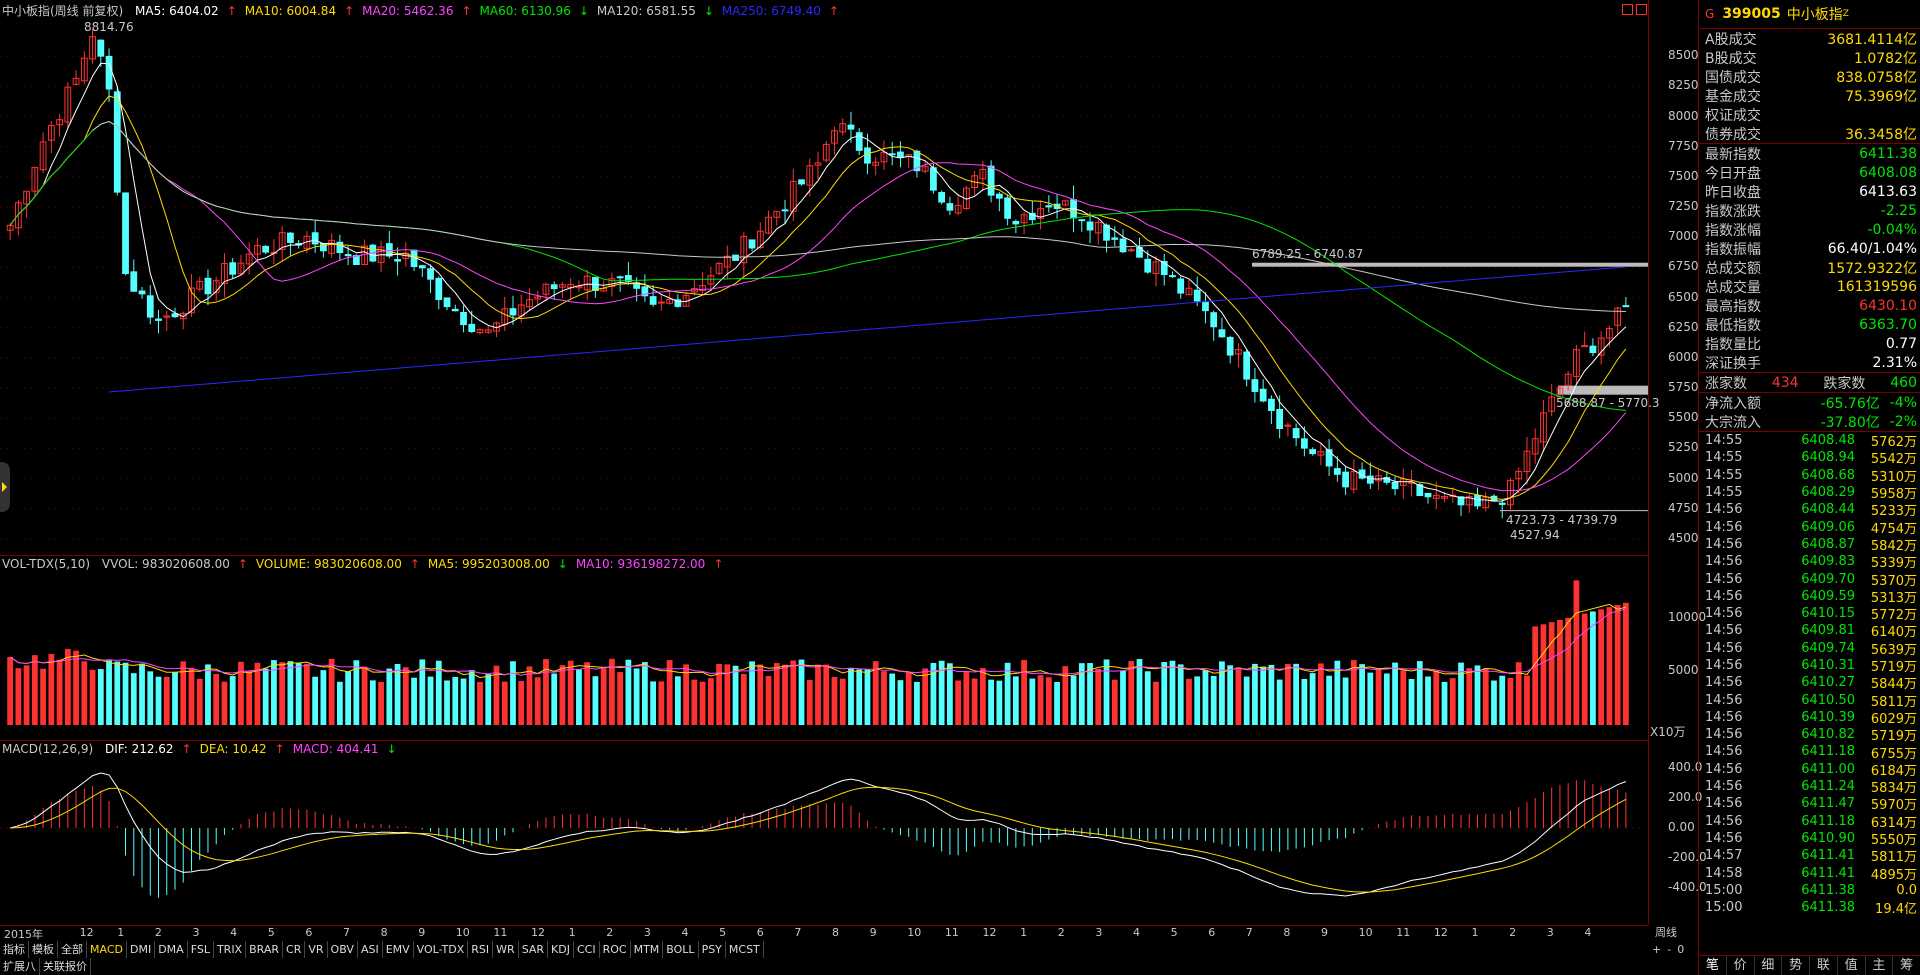 Image resolution: width=1920 pixels, height=975 pixels. What do you see at coordinates (294, 949) in the screenshot?
I see `indicator-tab-cr: CR` at bounding box center [294, 949].